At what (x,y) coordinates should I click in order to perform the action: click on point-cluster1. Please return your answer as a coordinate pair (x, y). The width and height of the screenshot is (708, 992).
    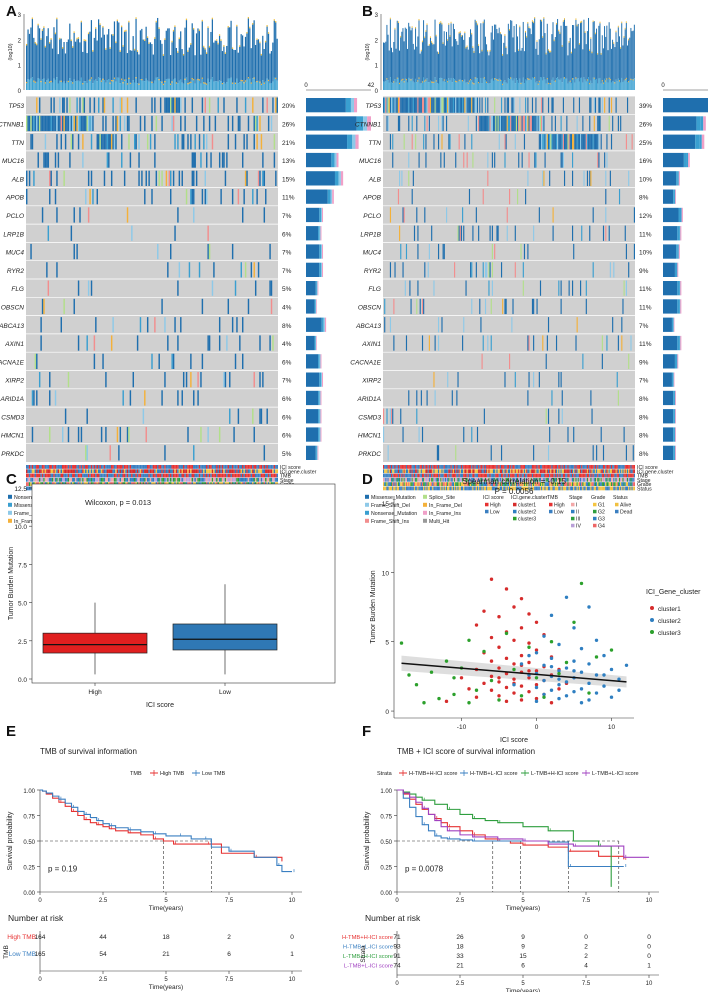
    Looking at the image, I should click on (551, 703).